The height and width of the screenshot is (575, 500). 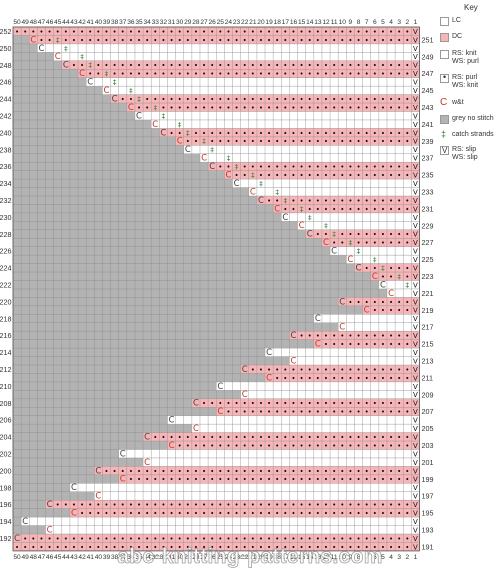 What do you see at coordinates (416, 22) in the screenshot?
I see `column-number-top: 1` at bounding box center [416, 22].